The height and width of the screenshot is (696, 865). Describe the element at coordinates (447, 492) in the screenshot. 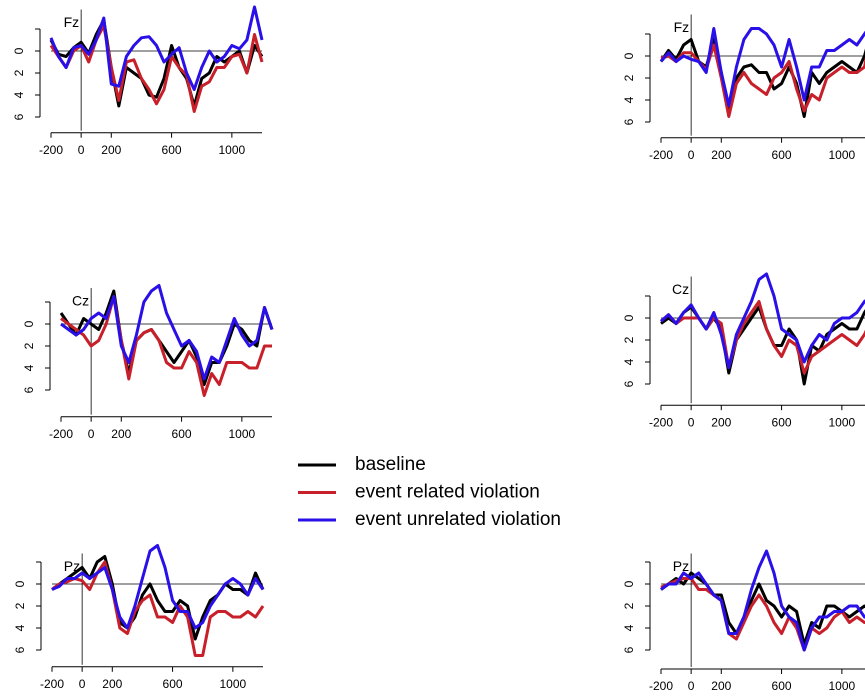

I see `legend-text: event related violation` at that location.